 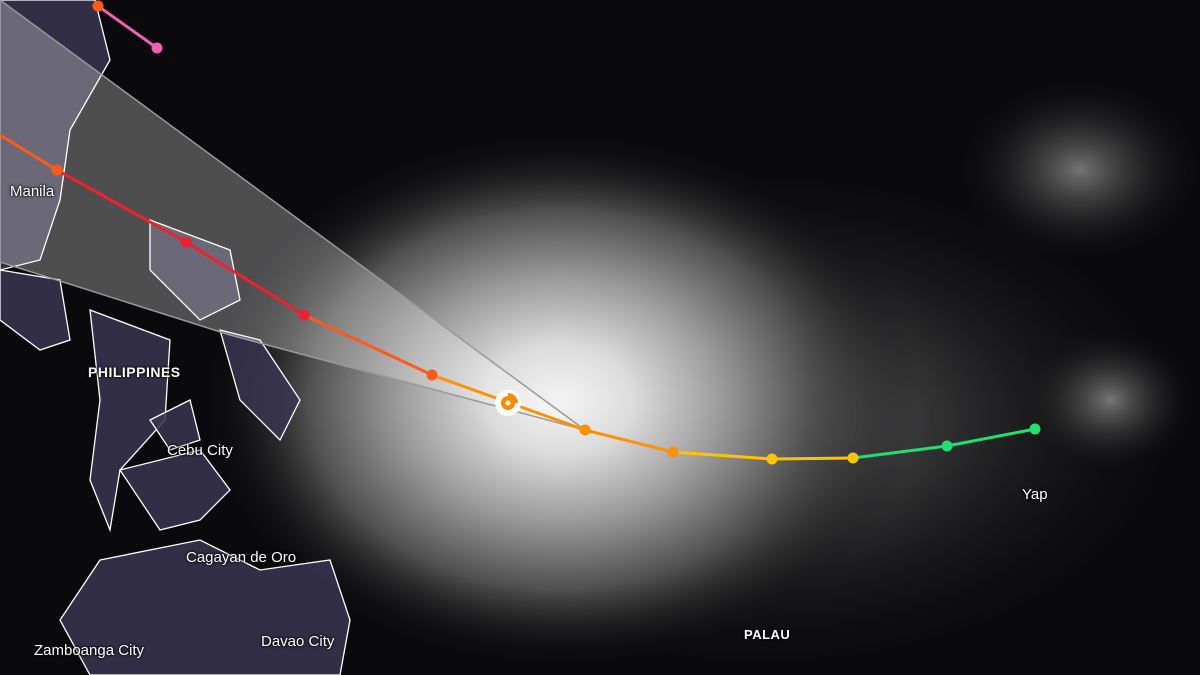 I want to click on label-davao-city: Davao City, so click(x=298, y=641).